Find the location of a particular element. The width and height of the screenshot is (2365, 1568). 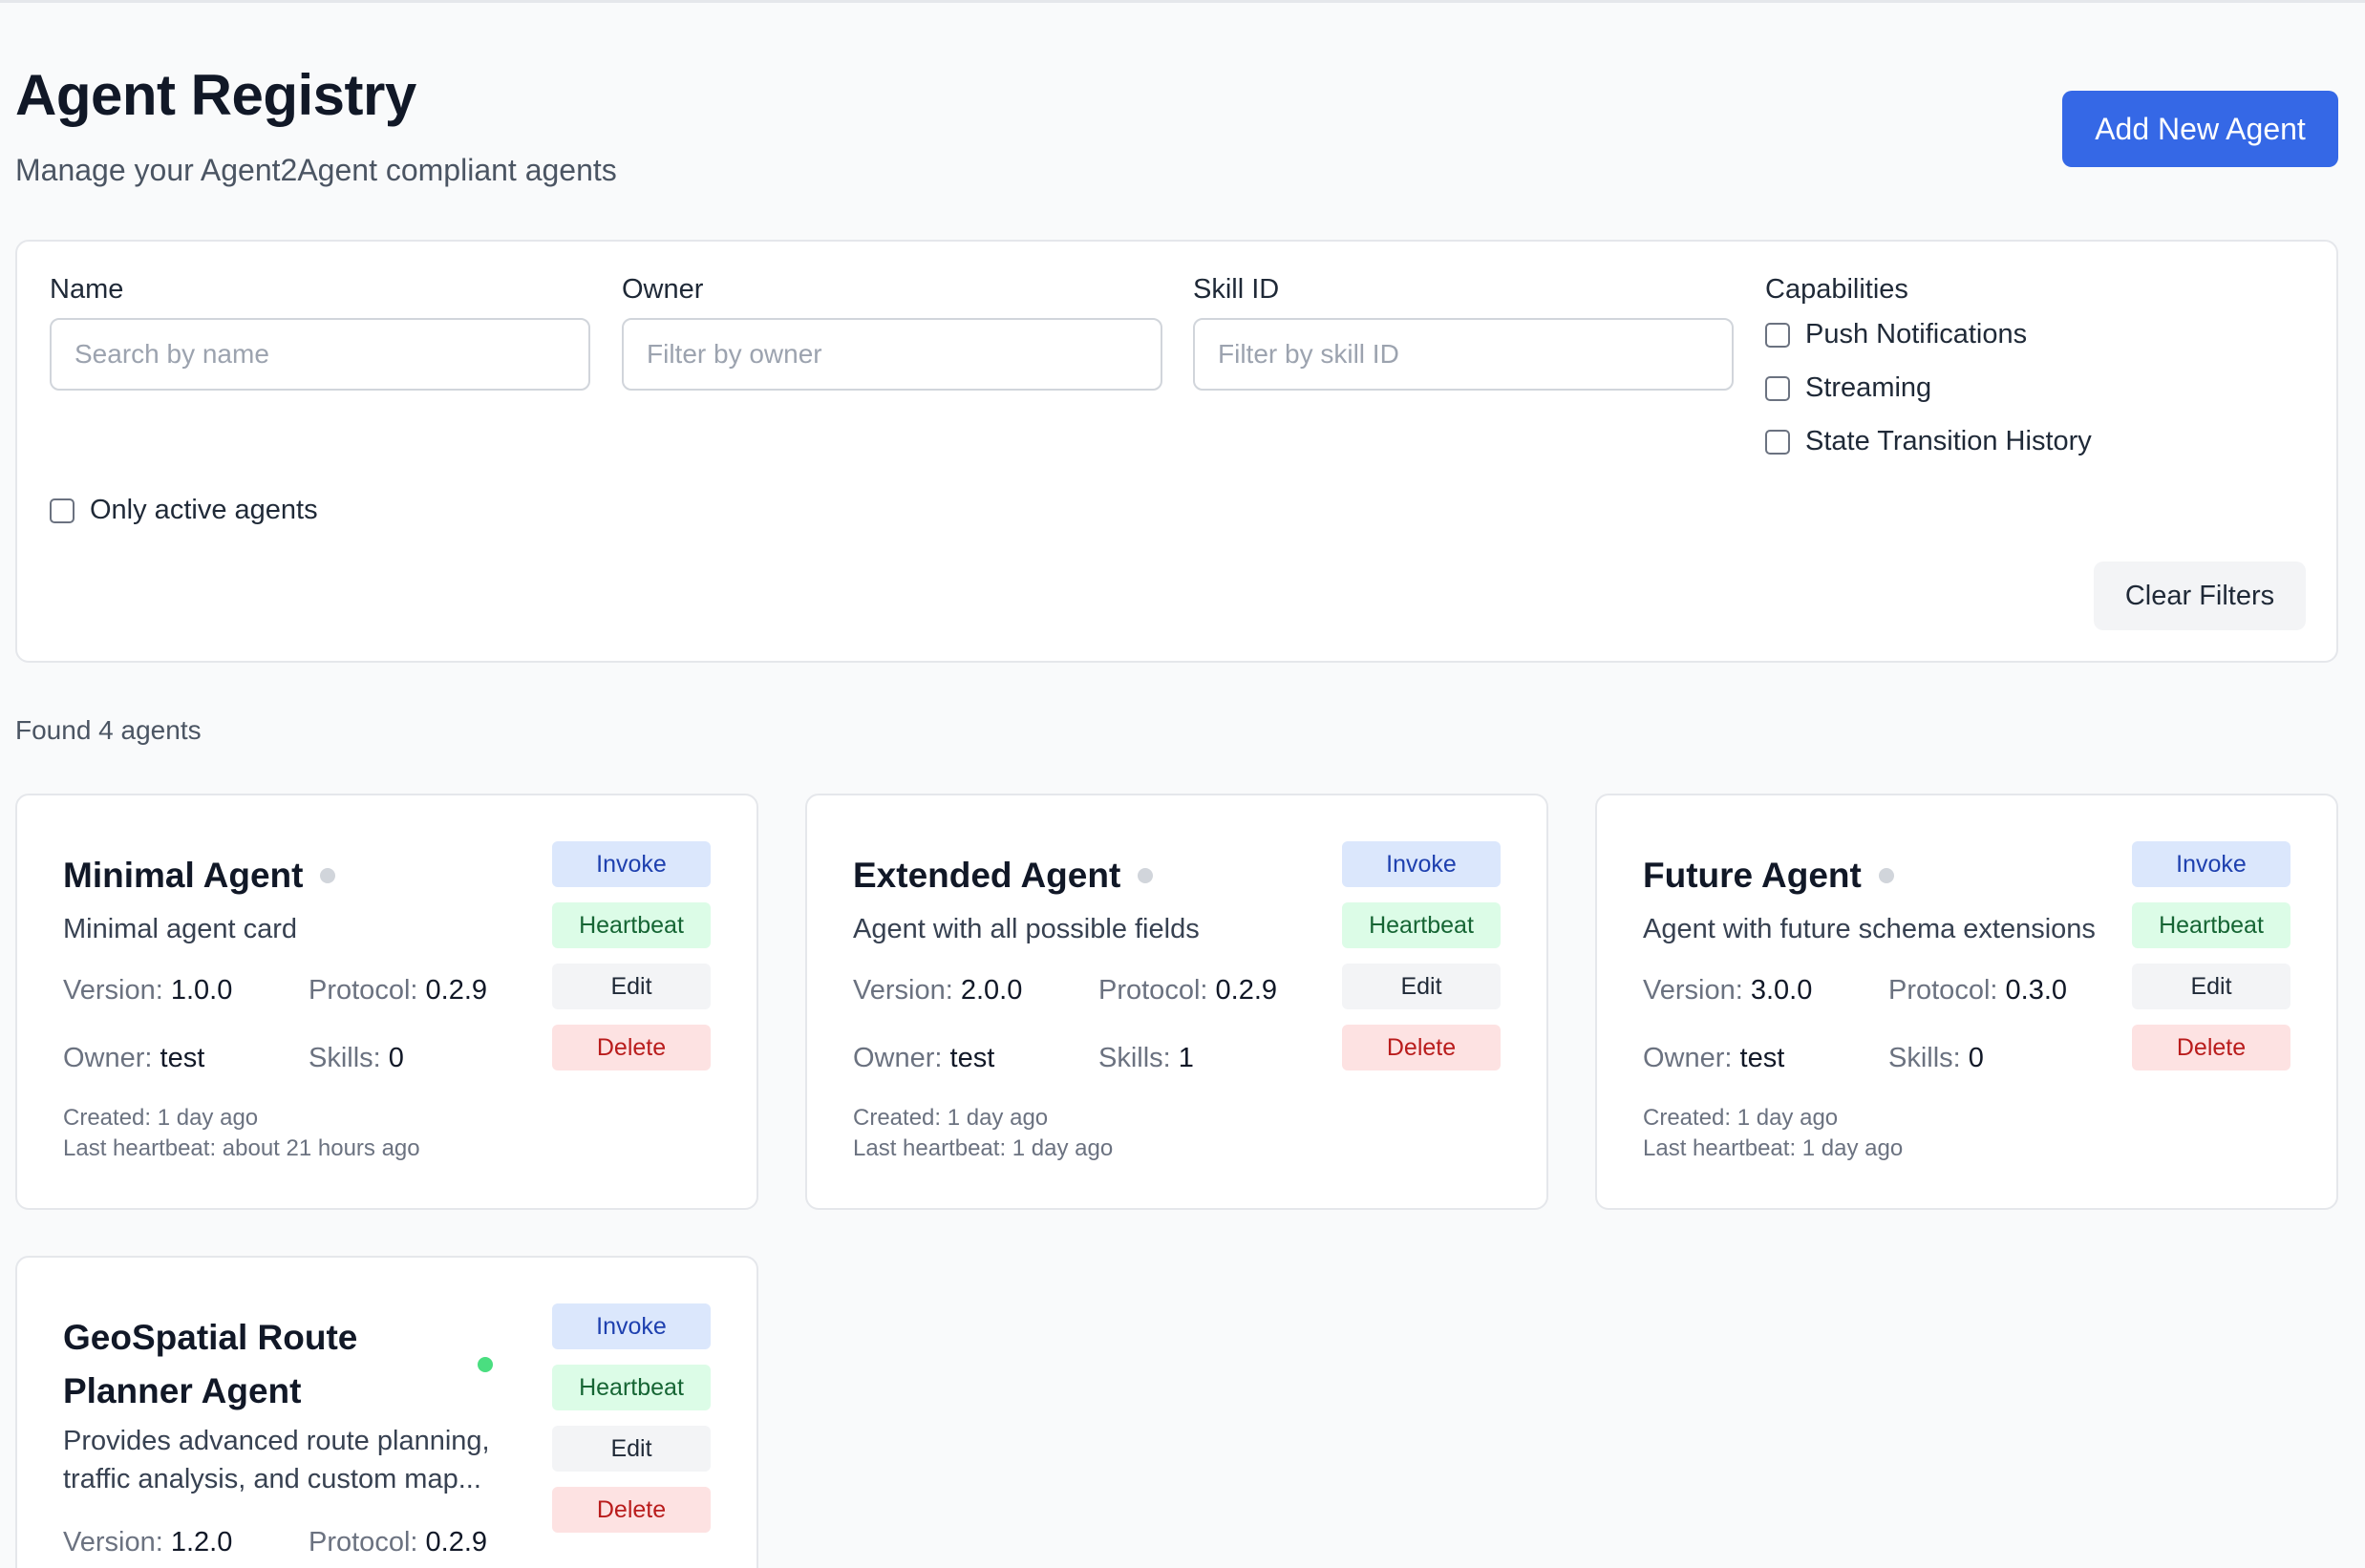

agent-description: Agent with future schema extensions is located at coordinates (1869, 929).